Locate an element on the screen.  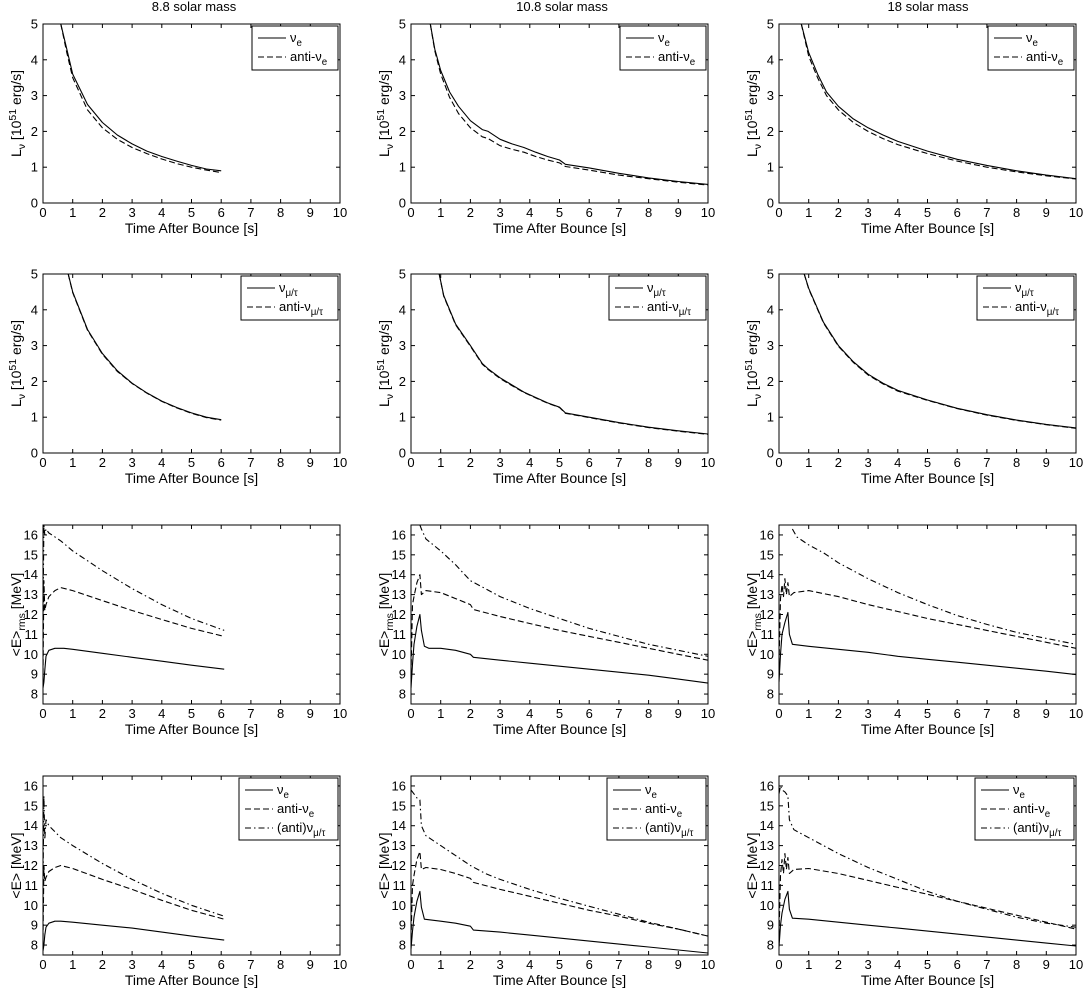
x-tick-label: 1 is located at coordinates (72, 713).